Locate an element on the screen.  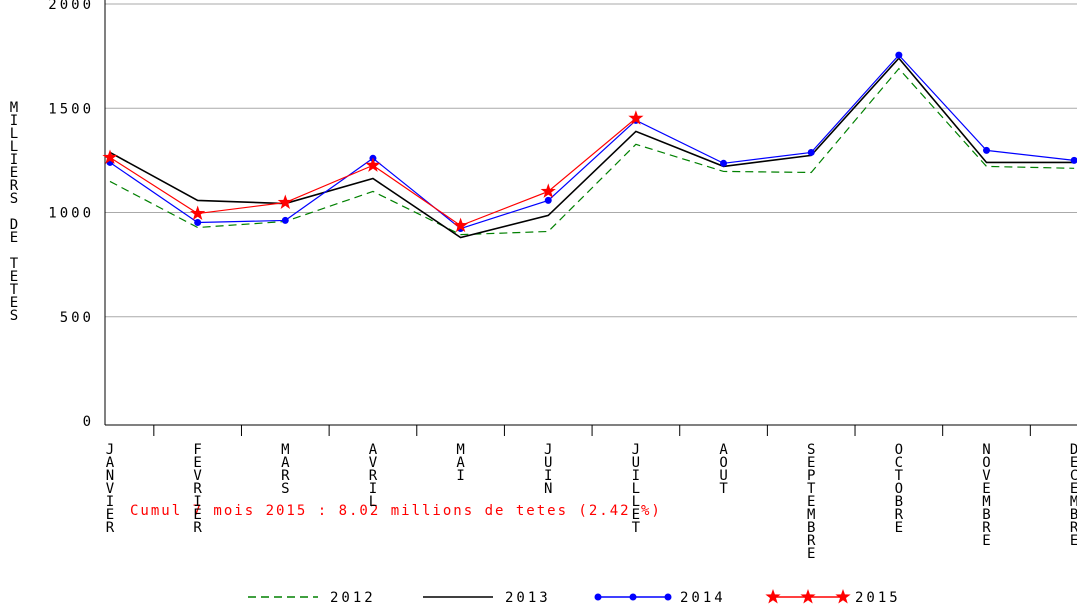
legend-label: 2012 is located at coordinates (353, 598).